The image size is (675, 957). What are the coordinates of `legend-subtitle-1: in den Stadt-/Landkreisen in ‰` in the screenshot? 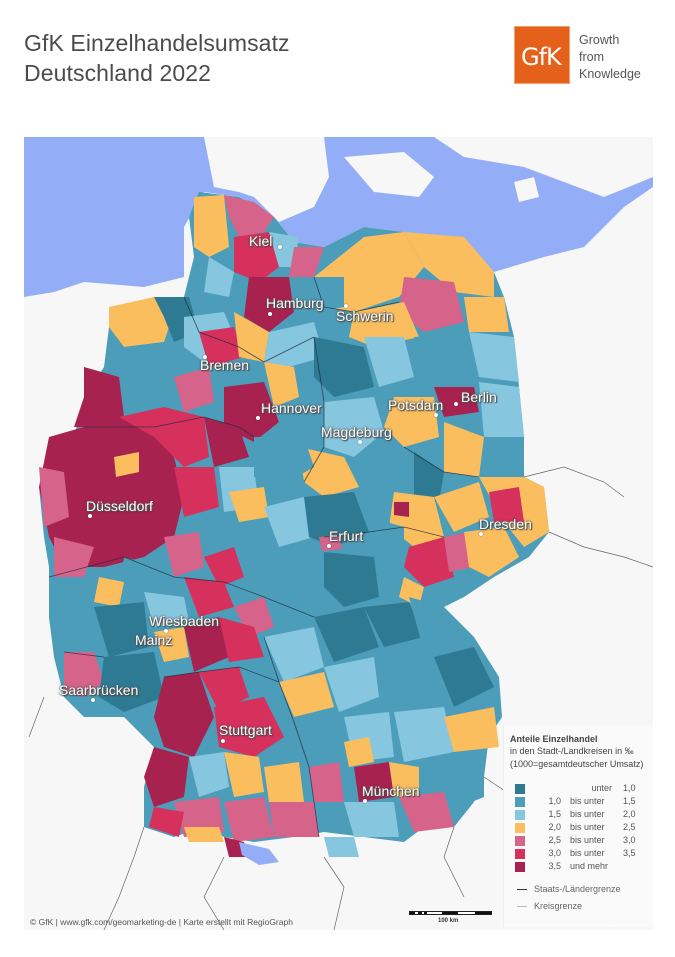 It's located at (572, 751).